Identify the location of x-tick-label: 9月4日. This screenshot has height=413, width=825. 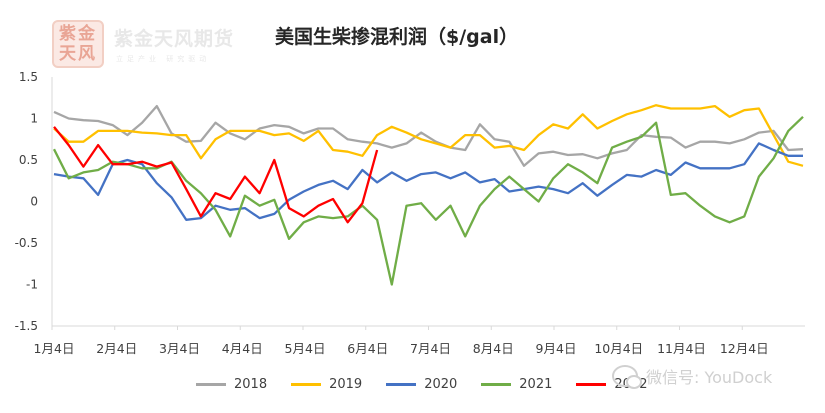
(556, 348).